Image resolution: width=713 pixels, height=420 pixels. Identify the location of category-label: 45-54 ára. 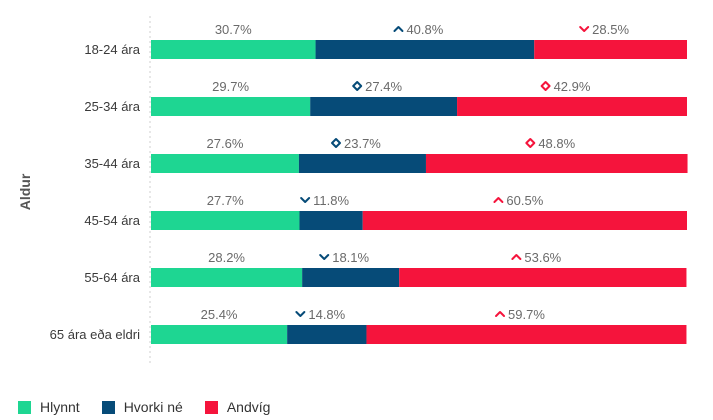
(112, 220).